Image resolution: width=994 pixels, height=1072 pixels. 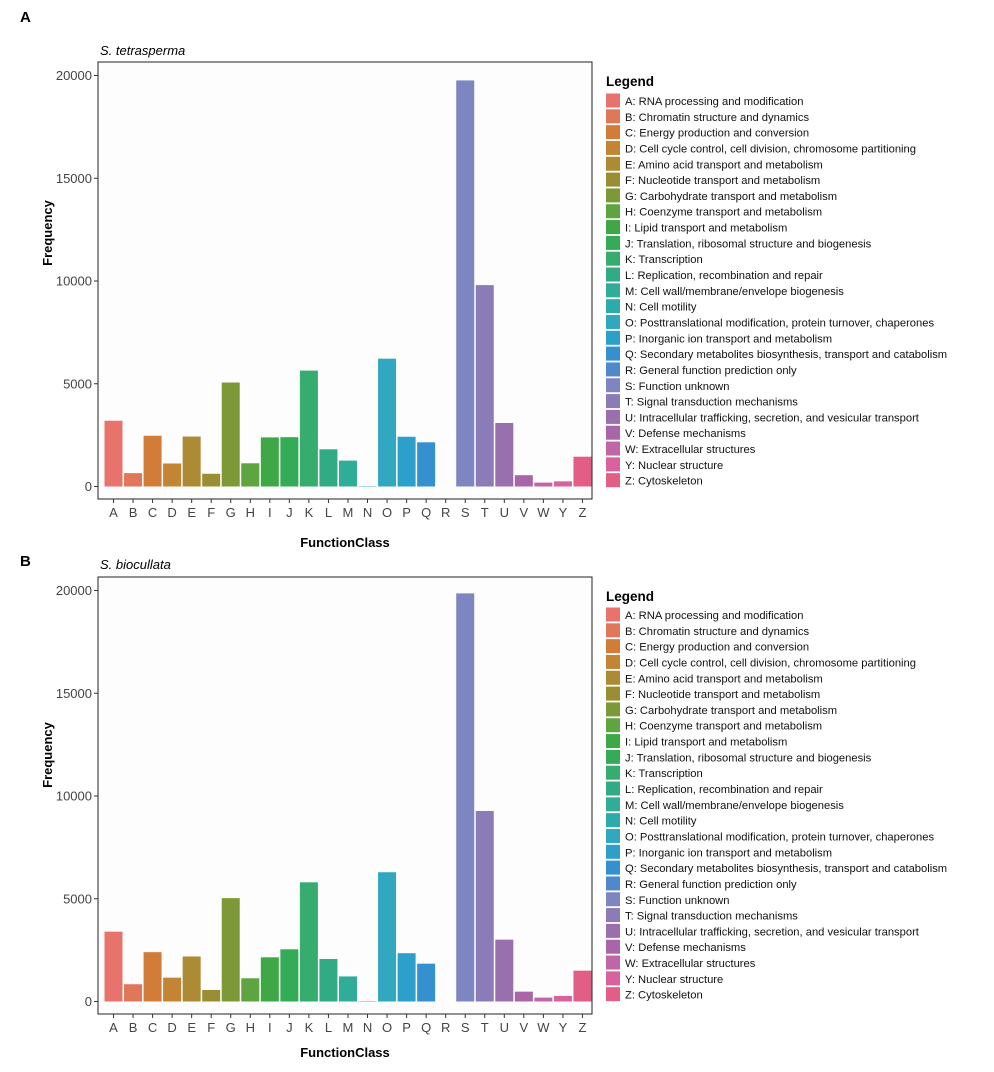 I want to click on bar-l, so click(x=328, y=980).